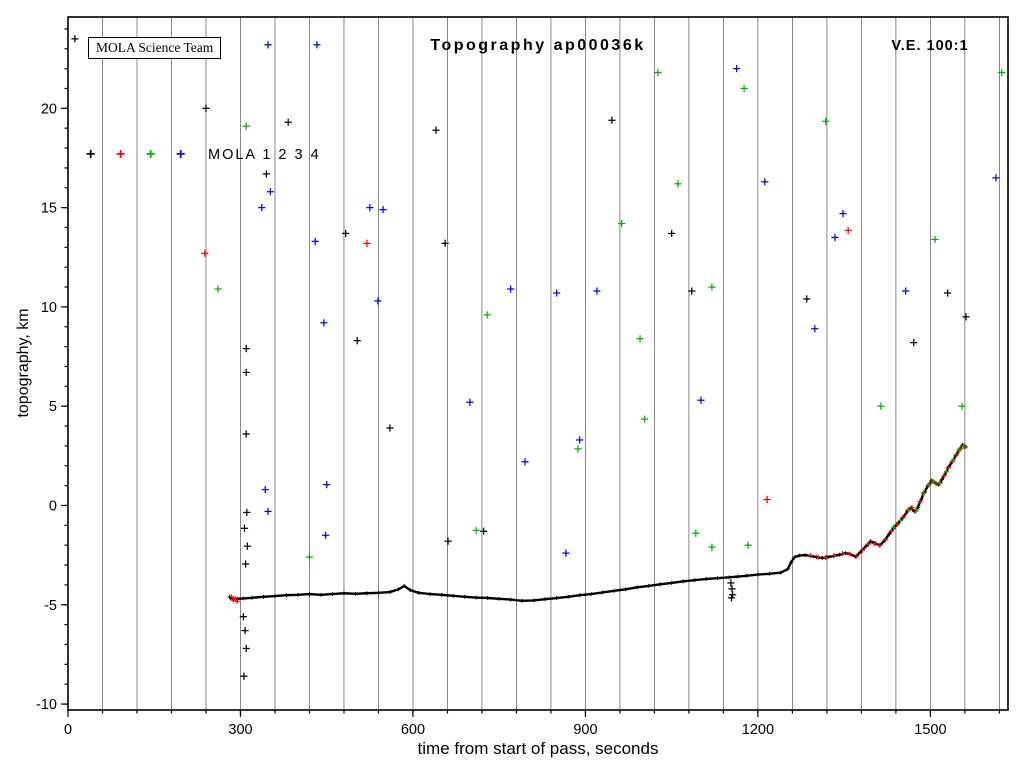 The image size is (1024, 768). What do you see at coordinates (50, 606) in the screenshot?
I see `svg-text: -5` at bounding box center [50, 606].